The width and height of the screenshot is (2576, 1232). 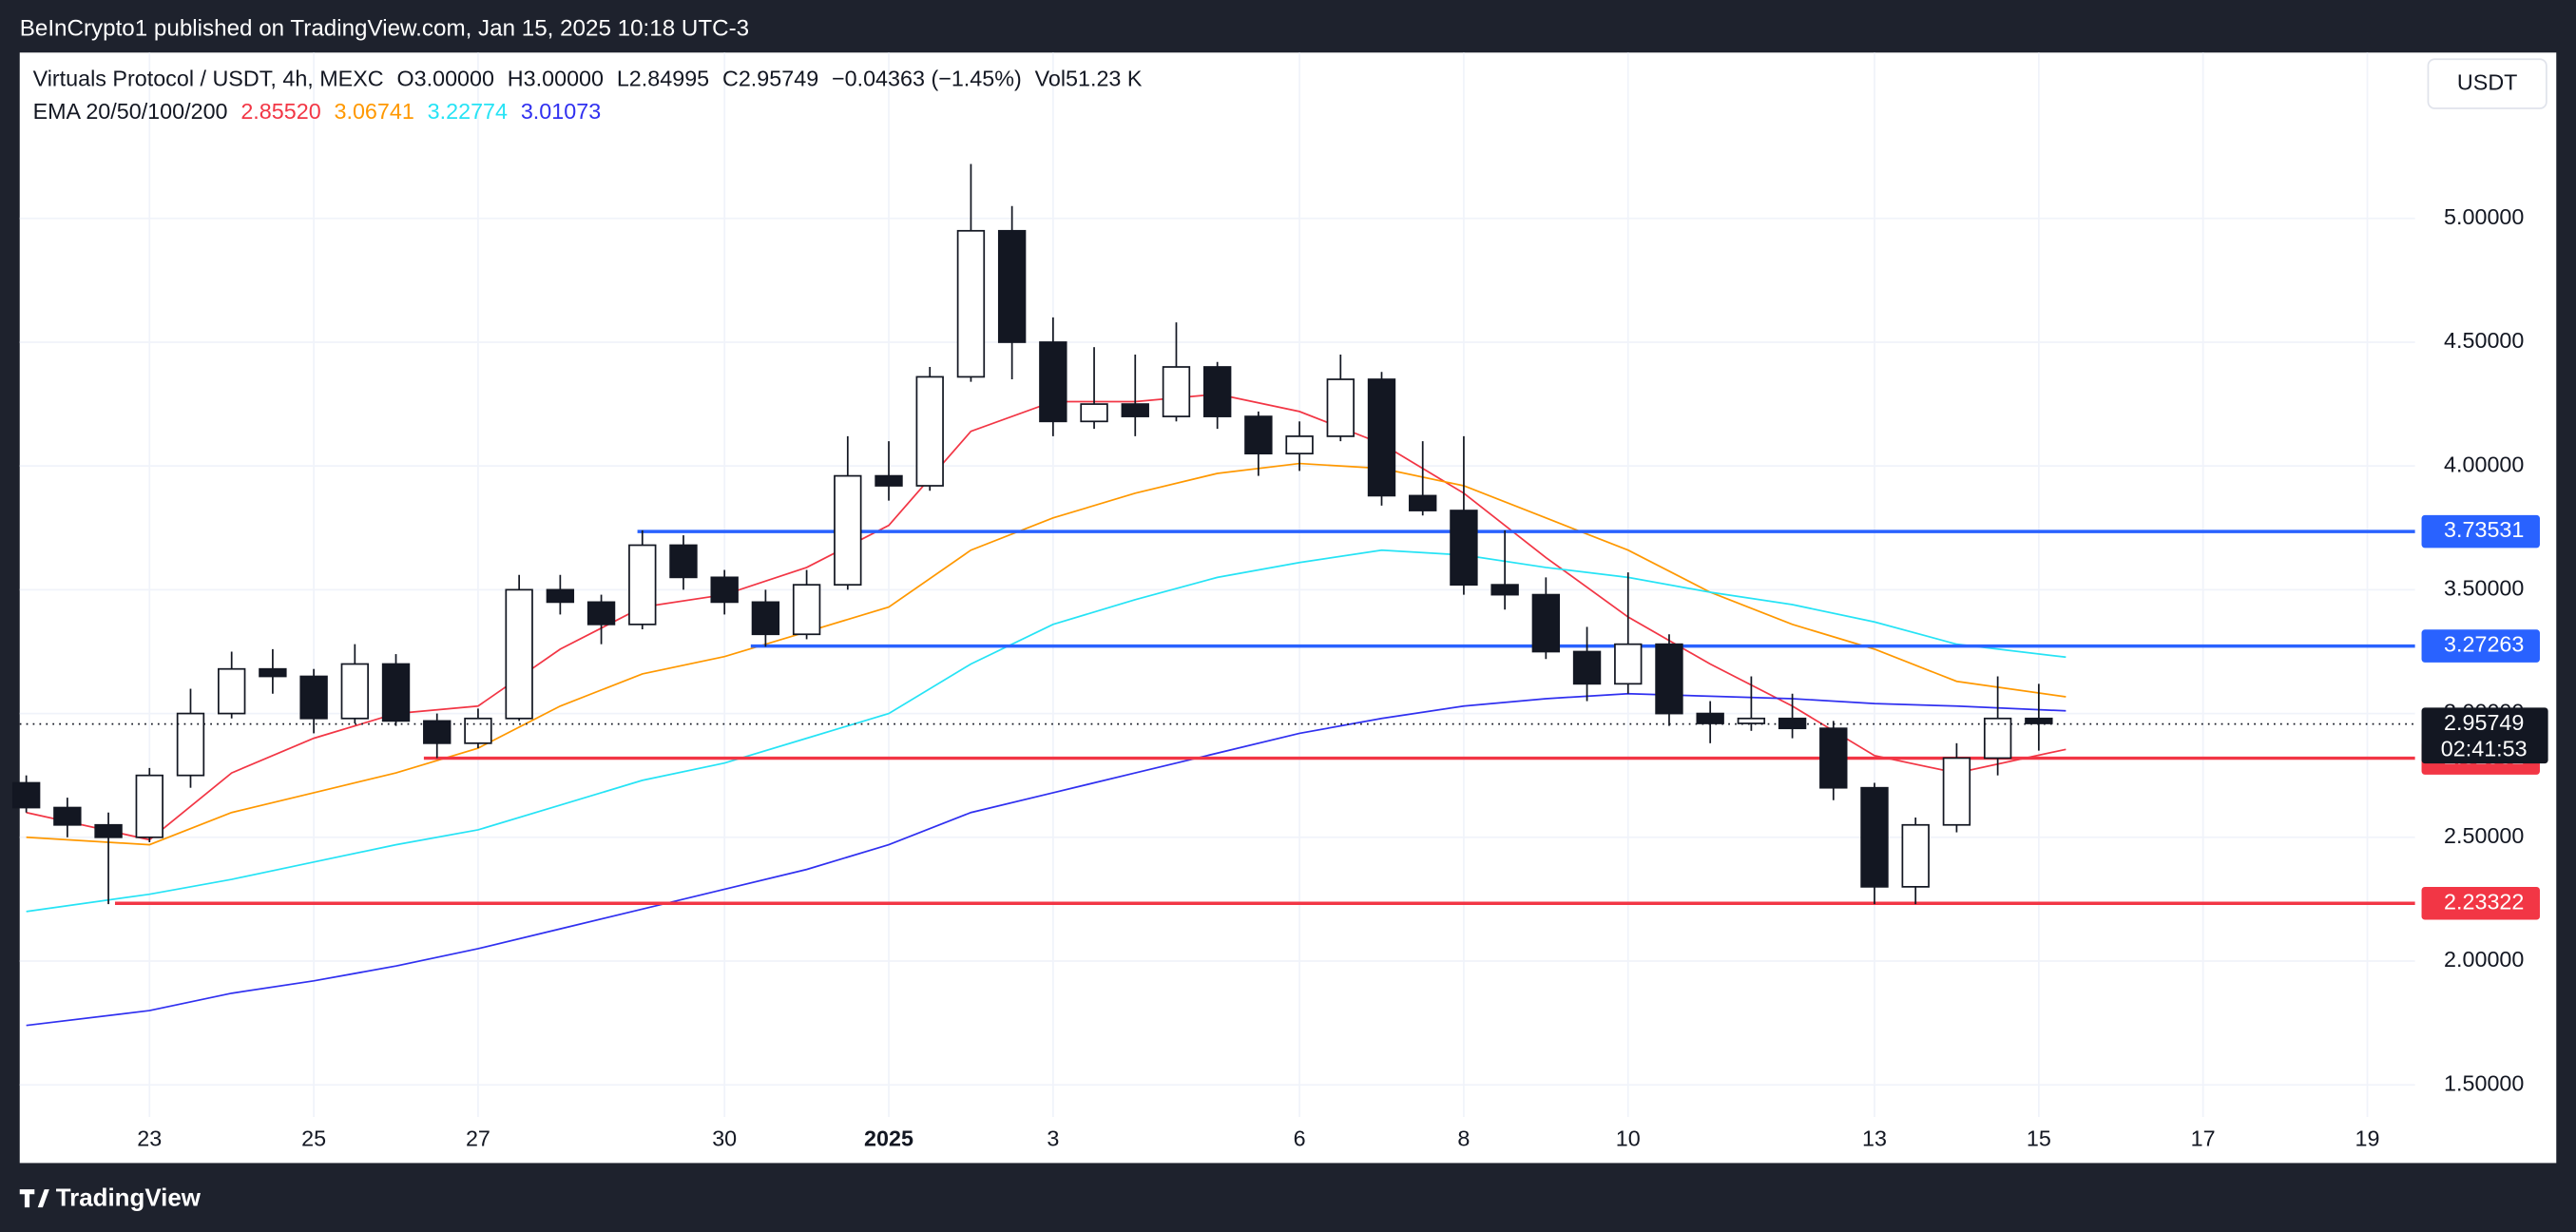 I want to click on last-price-bg, so click(x=2484, y=735).